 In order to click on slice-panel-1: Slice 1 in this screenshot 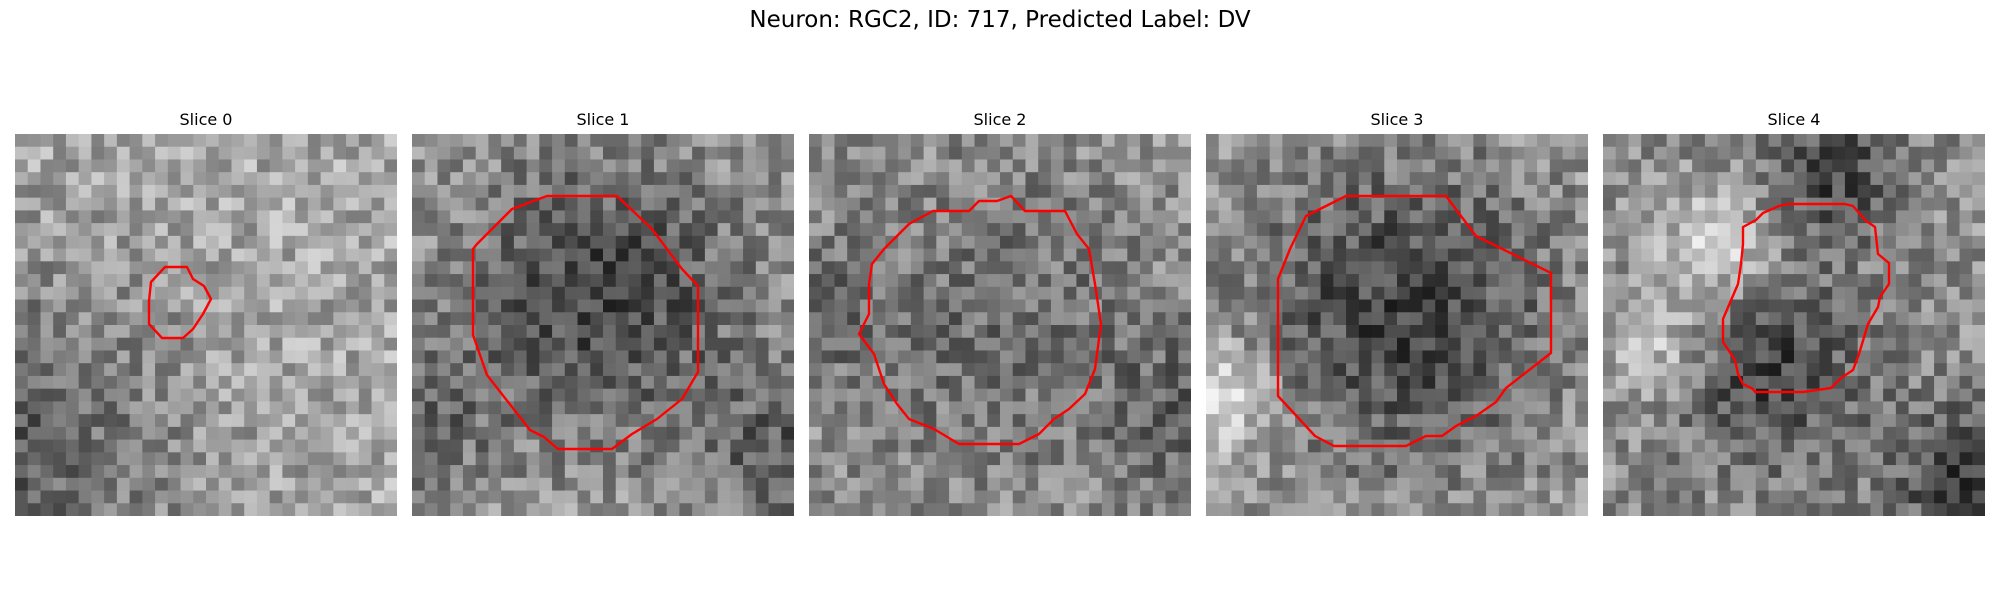, I will do `click(603, 312)`.